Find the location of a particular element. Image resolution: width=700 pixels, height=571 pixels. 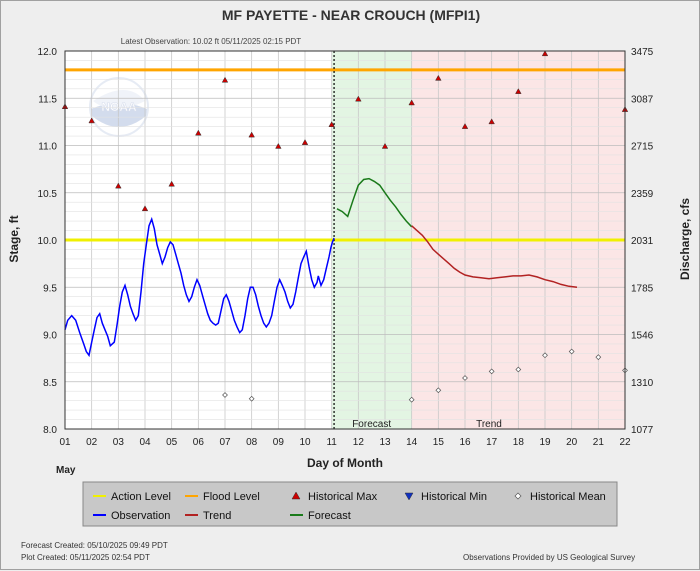

x-tick-label: 07 is located at coordinates (225, 442).